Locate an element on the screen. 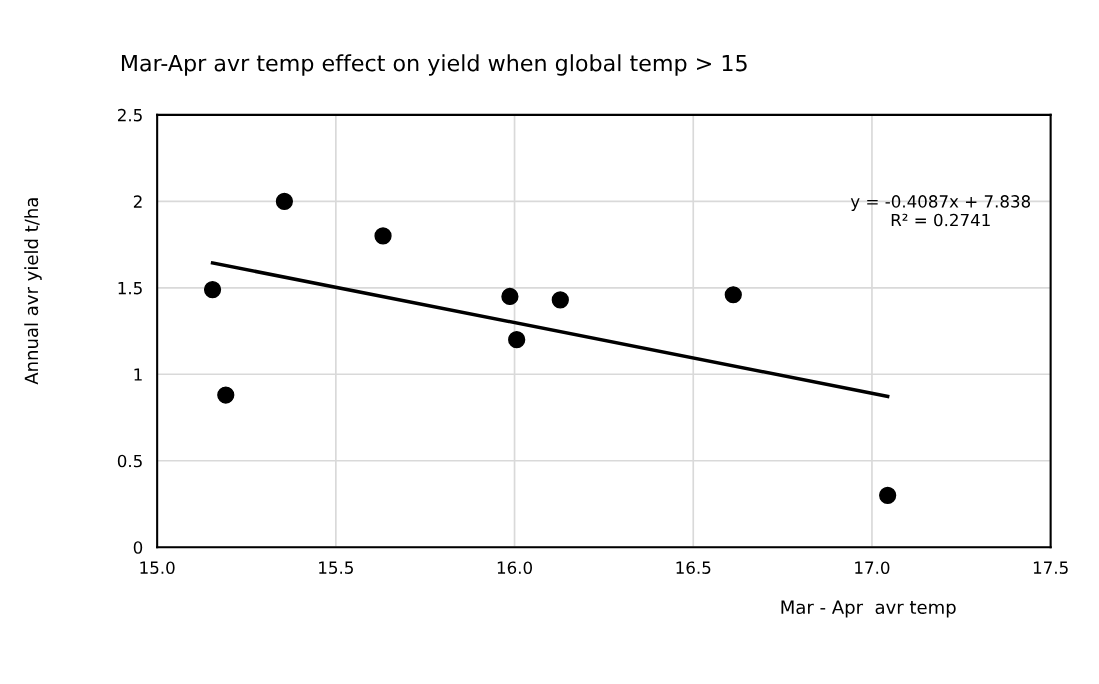 The image size is (1099, 684). y-tick-label: 1 is located at coordinates (138, 374).